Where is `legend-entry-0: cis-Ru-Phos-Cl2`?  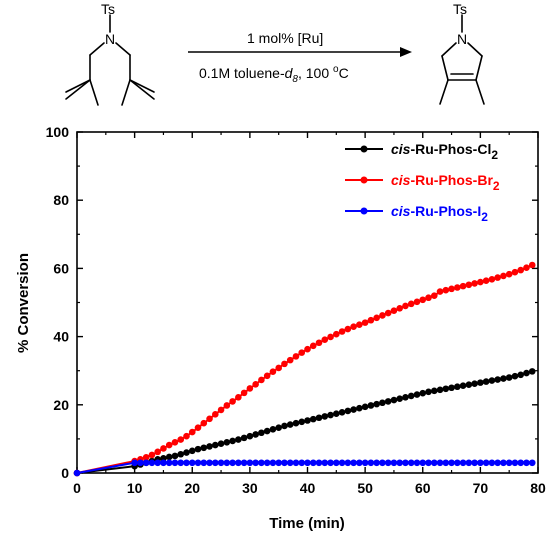 legend-entry-0: cis-Ru-Phos-Cl2 is located at coordinates (421, 151).